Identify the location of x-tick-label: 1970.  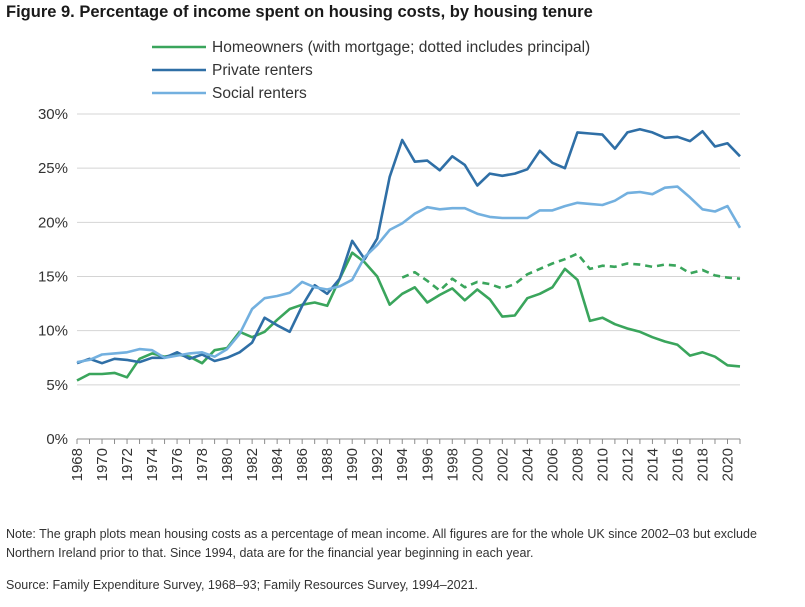
(102, 464).